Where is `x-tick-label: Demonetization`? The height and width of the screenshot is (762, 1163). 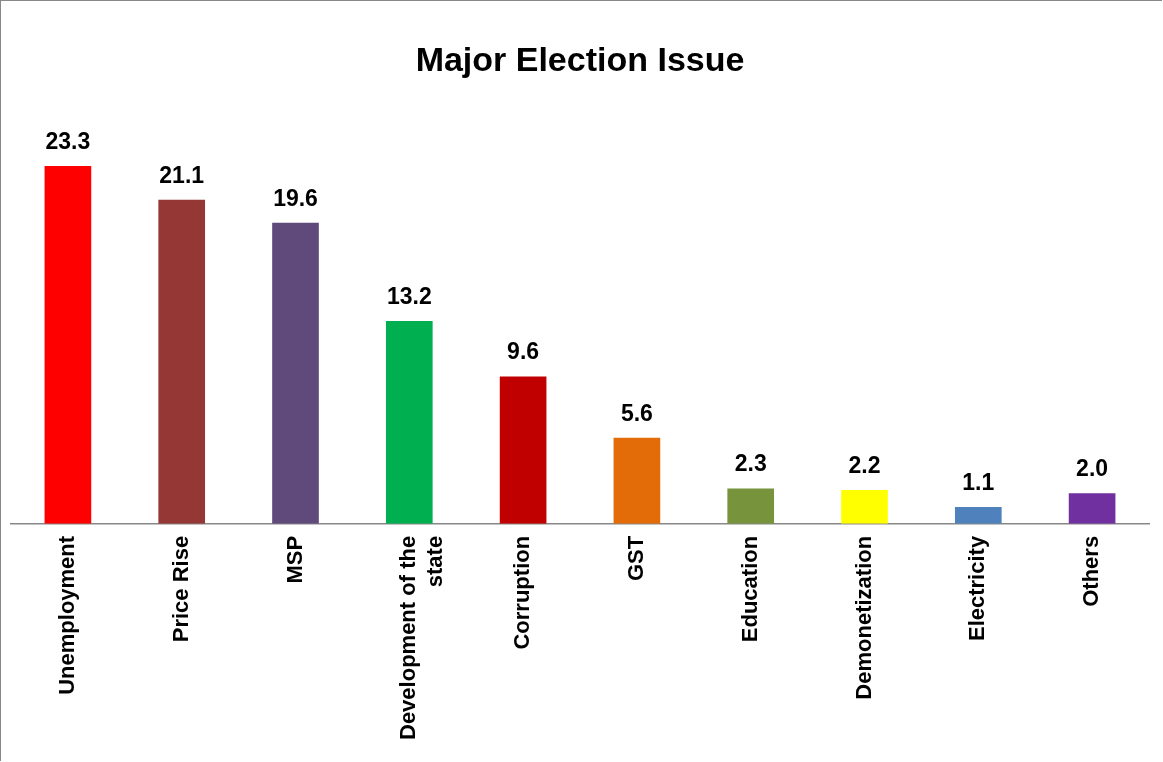
x-tick-label: Demonetization is located at coordinates (863, 617).